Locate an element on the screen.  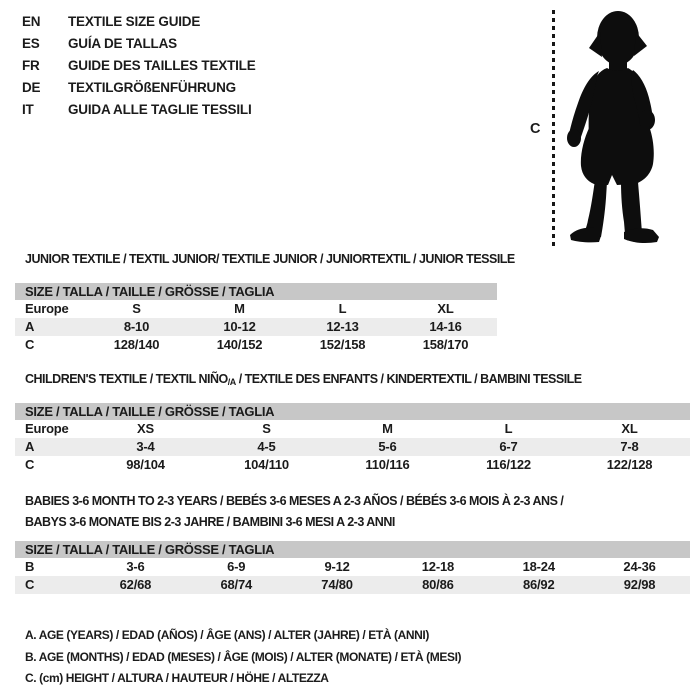
height-measure-label: C is located at coordinates (535, 129).